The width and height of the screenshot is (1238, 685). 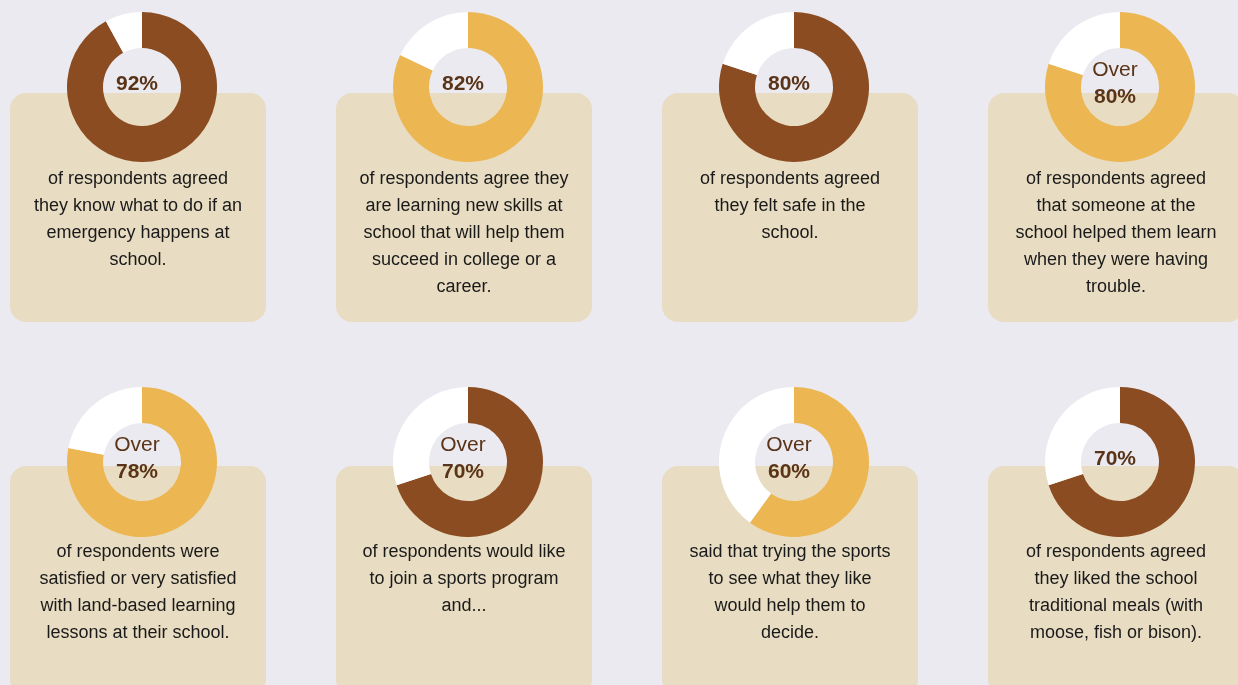 I want to click on text: of respondents agreed that someone at the school helped them learn when they were having trouble., so click(x=1116, y=232).